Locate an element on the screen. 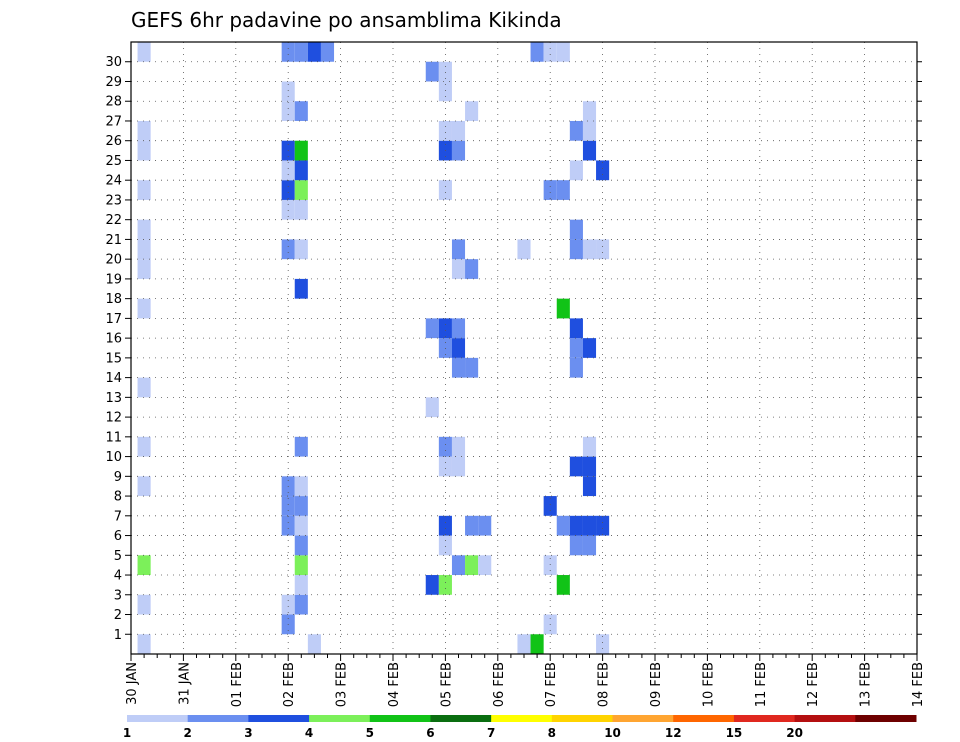 Image resolution: width=960 pixels, height=742 pixels. y-tick-label: 25 is located at coordinates (113, 161).